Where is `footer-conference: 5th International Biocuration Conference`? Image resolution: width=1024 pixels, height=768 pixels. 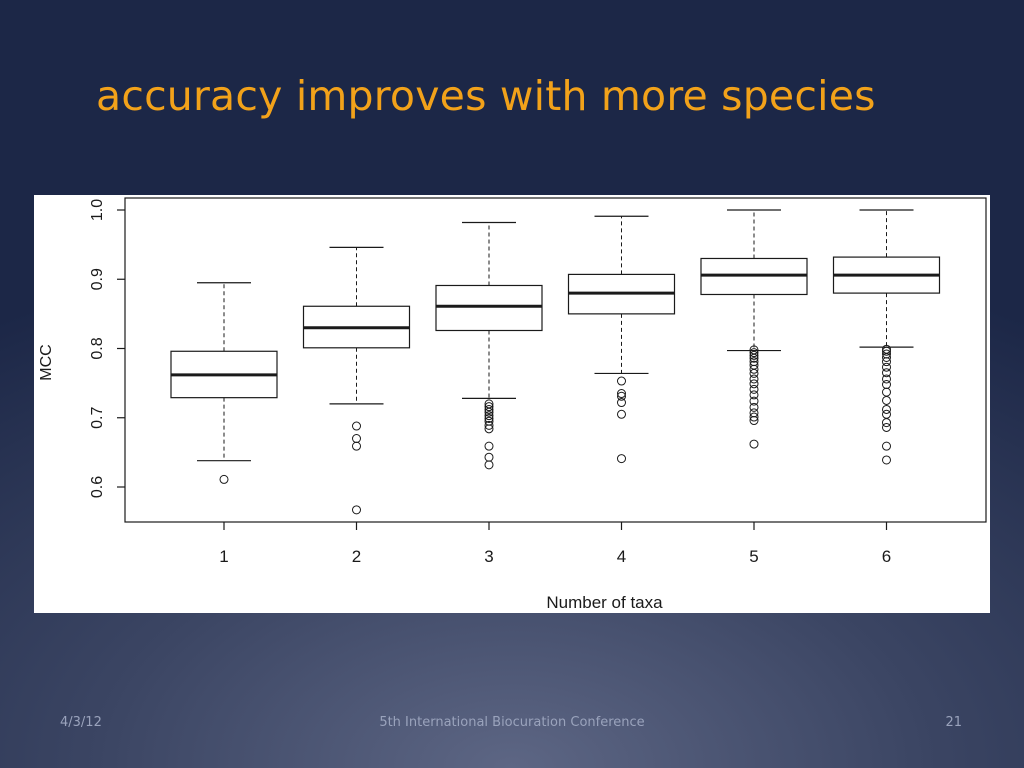
footer-conference: 5th International Biocuration Conference is located at coordinates (512, 722).